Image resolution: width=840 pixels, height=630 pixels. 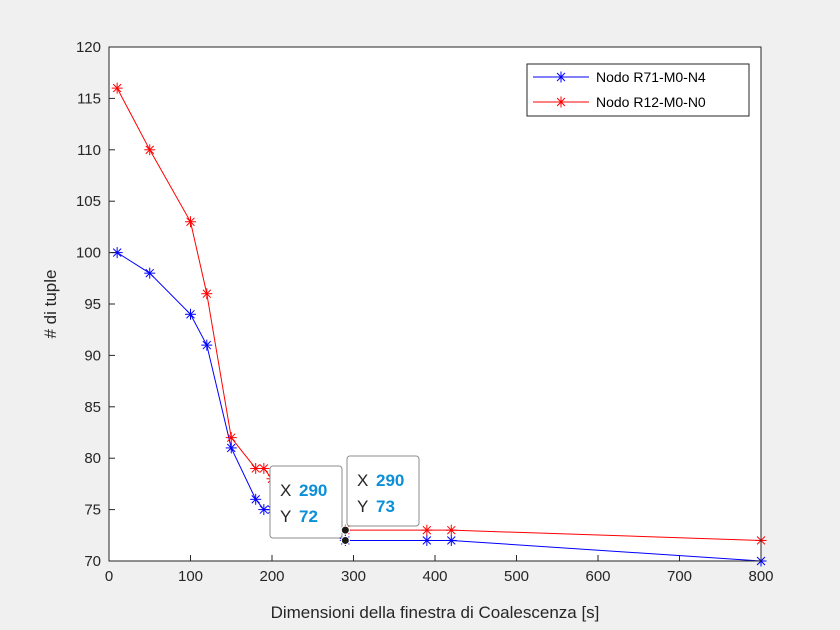 I want to click on legend-marker-1-star, so click(x=561, y=77).